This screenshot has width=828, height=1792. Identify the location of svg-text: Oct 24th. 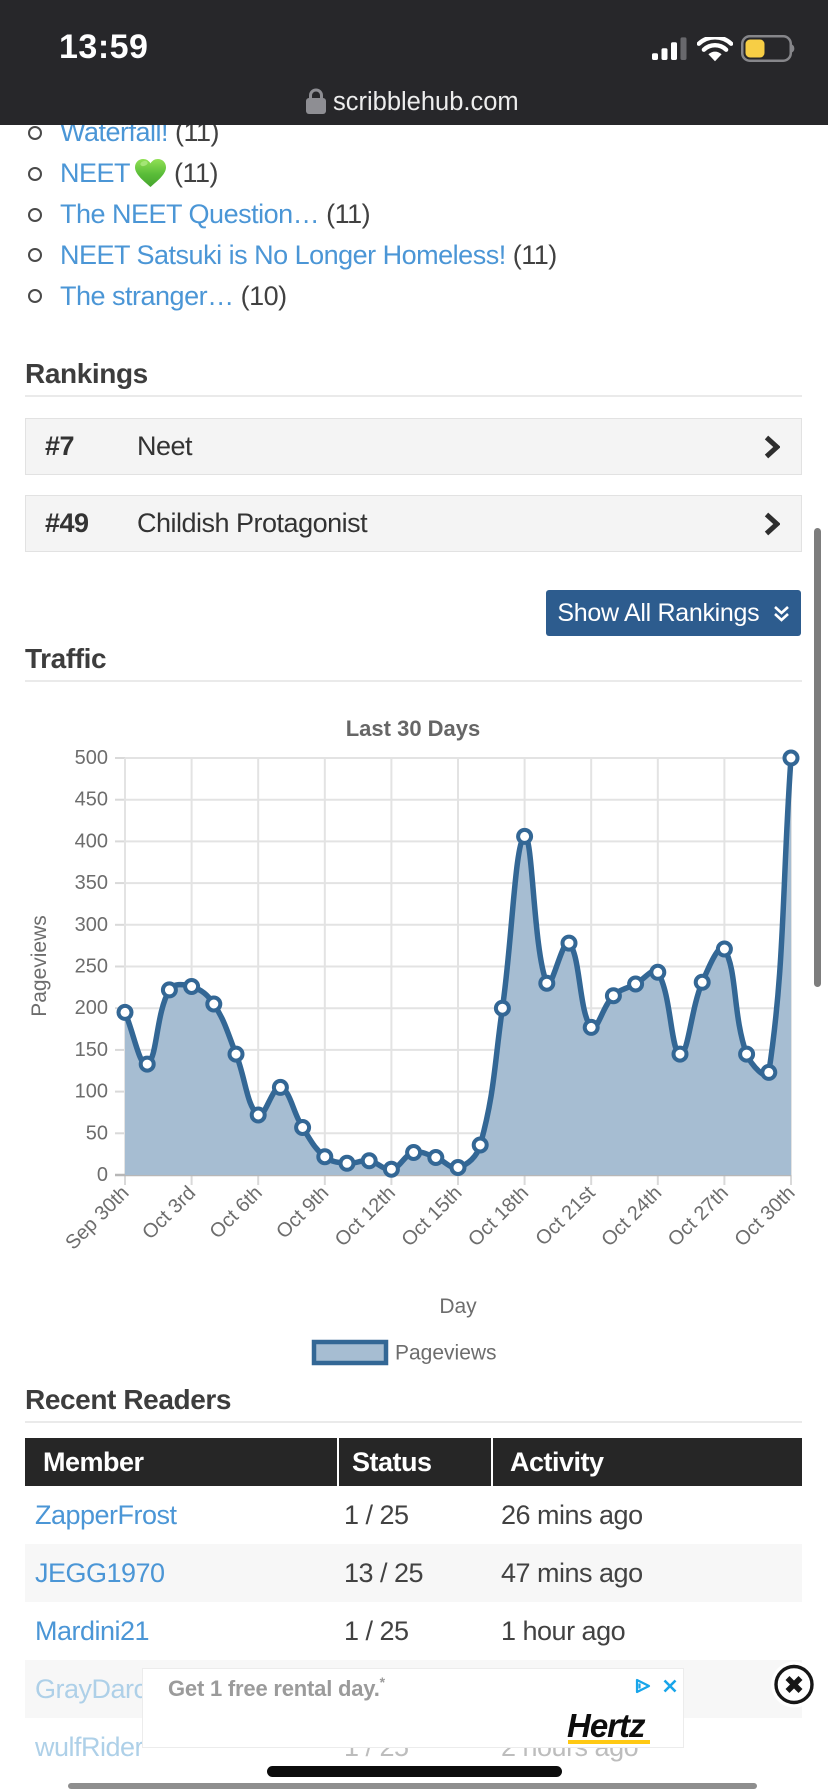
(631, 1216).